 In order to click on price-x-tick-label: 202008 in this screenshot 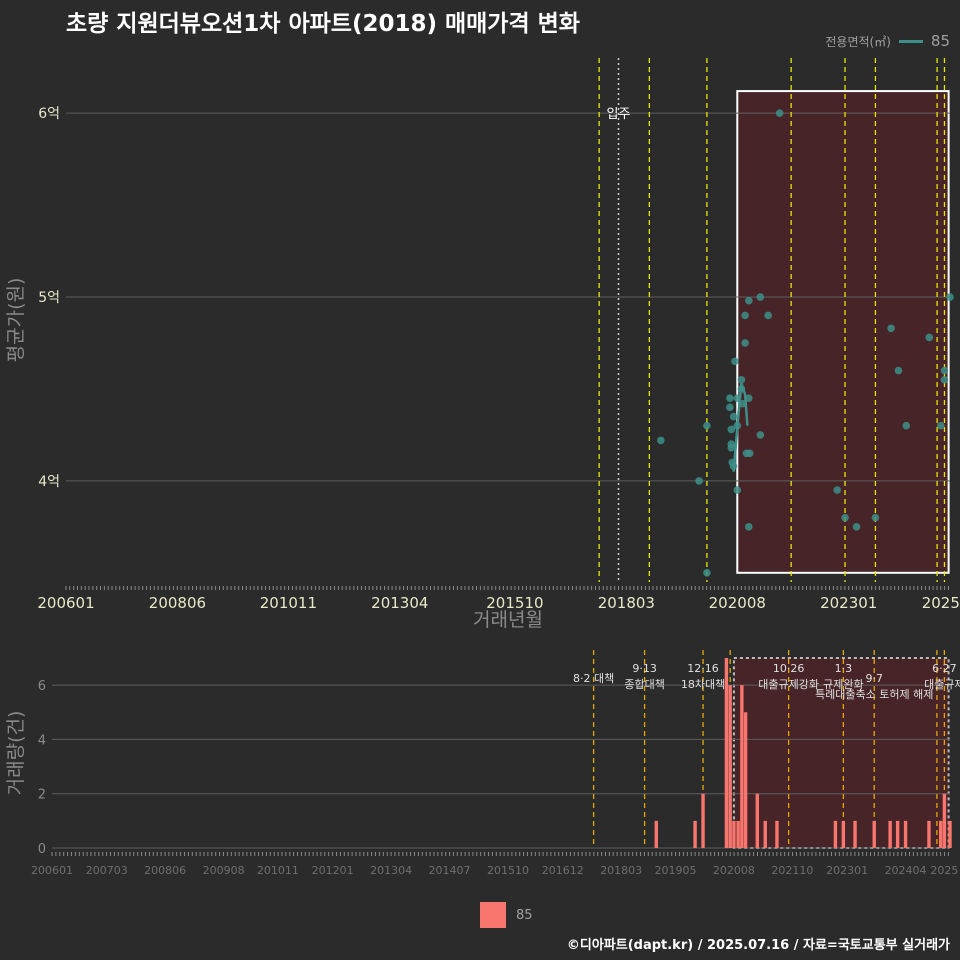, I will do `click(737, 603)`.